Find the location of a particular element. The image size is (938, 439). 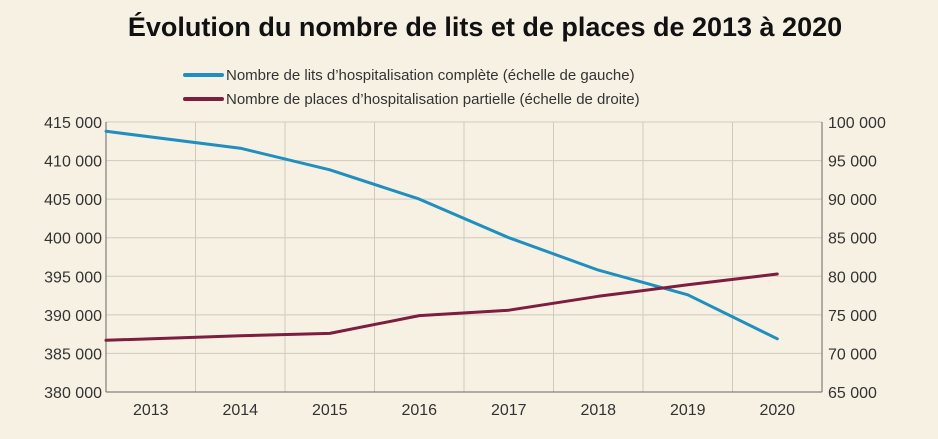

series-line-places is located at coordinates (441, 307).